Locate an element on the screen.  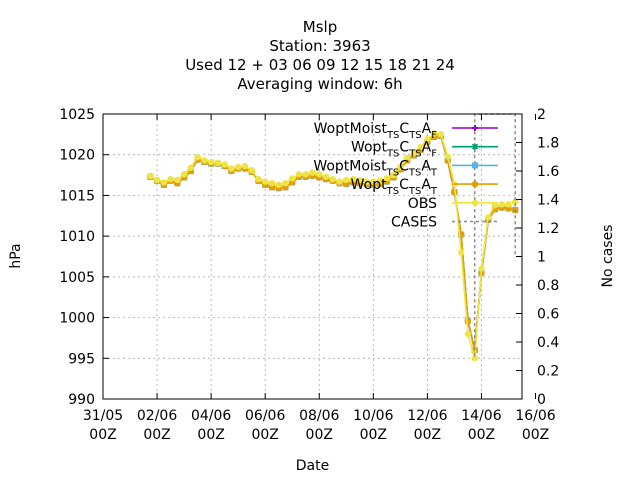
y-tick-label: 1020 is located at coordinates (77, 156).